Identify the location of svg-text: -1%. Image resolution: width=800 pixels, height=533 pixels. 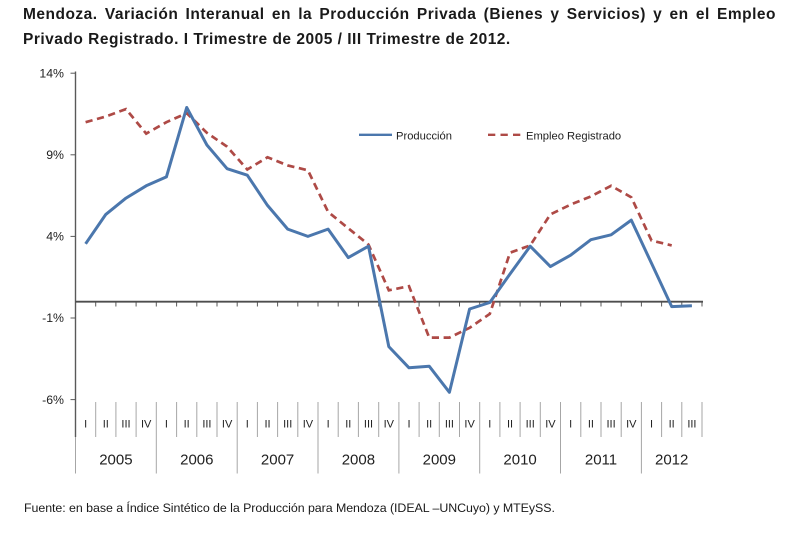
(53, 318).